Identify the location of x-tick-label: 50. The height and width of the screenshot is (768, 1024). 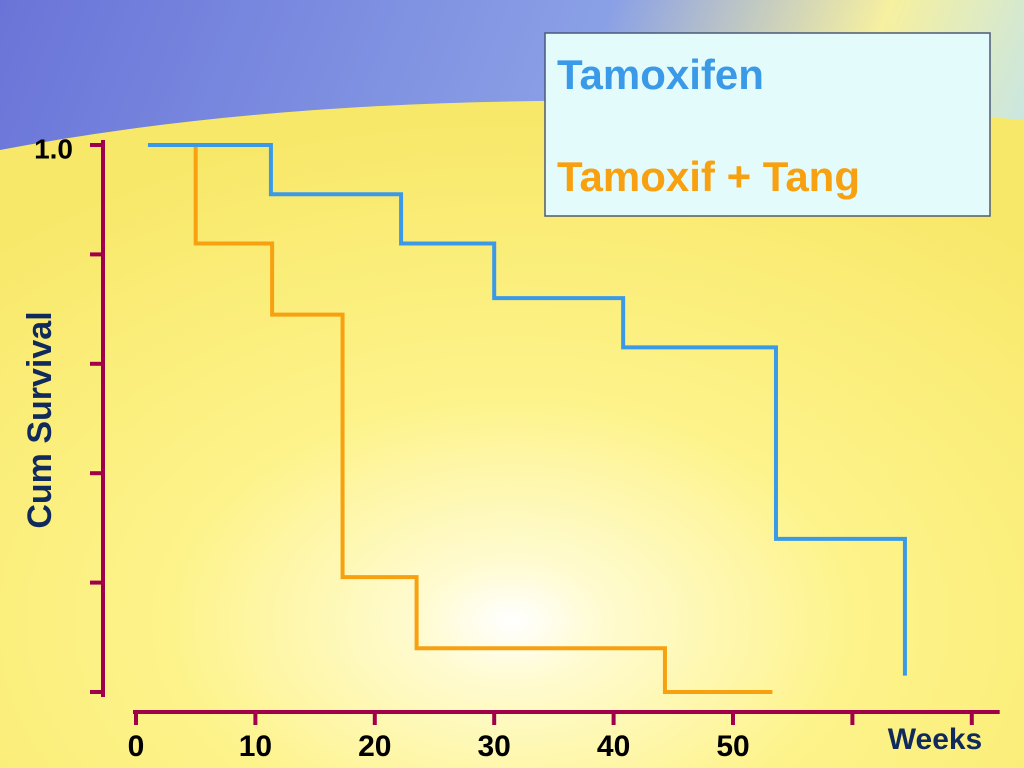
(732, 746).